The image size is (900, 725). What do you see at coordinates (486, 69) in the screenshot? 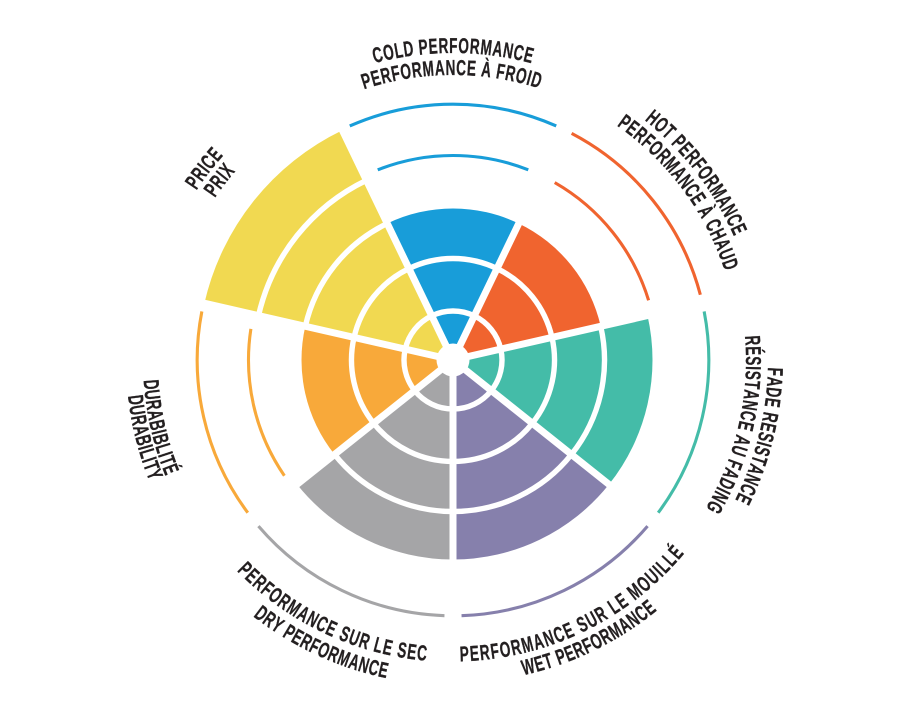
I see `svg-text: À` at bounding box center [486, 69].